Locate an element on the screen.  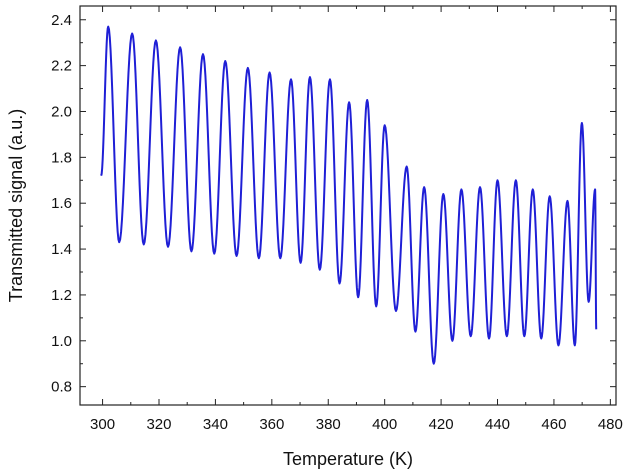
x-tick-label: 380 is located at coordinates (328, 424).